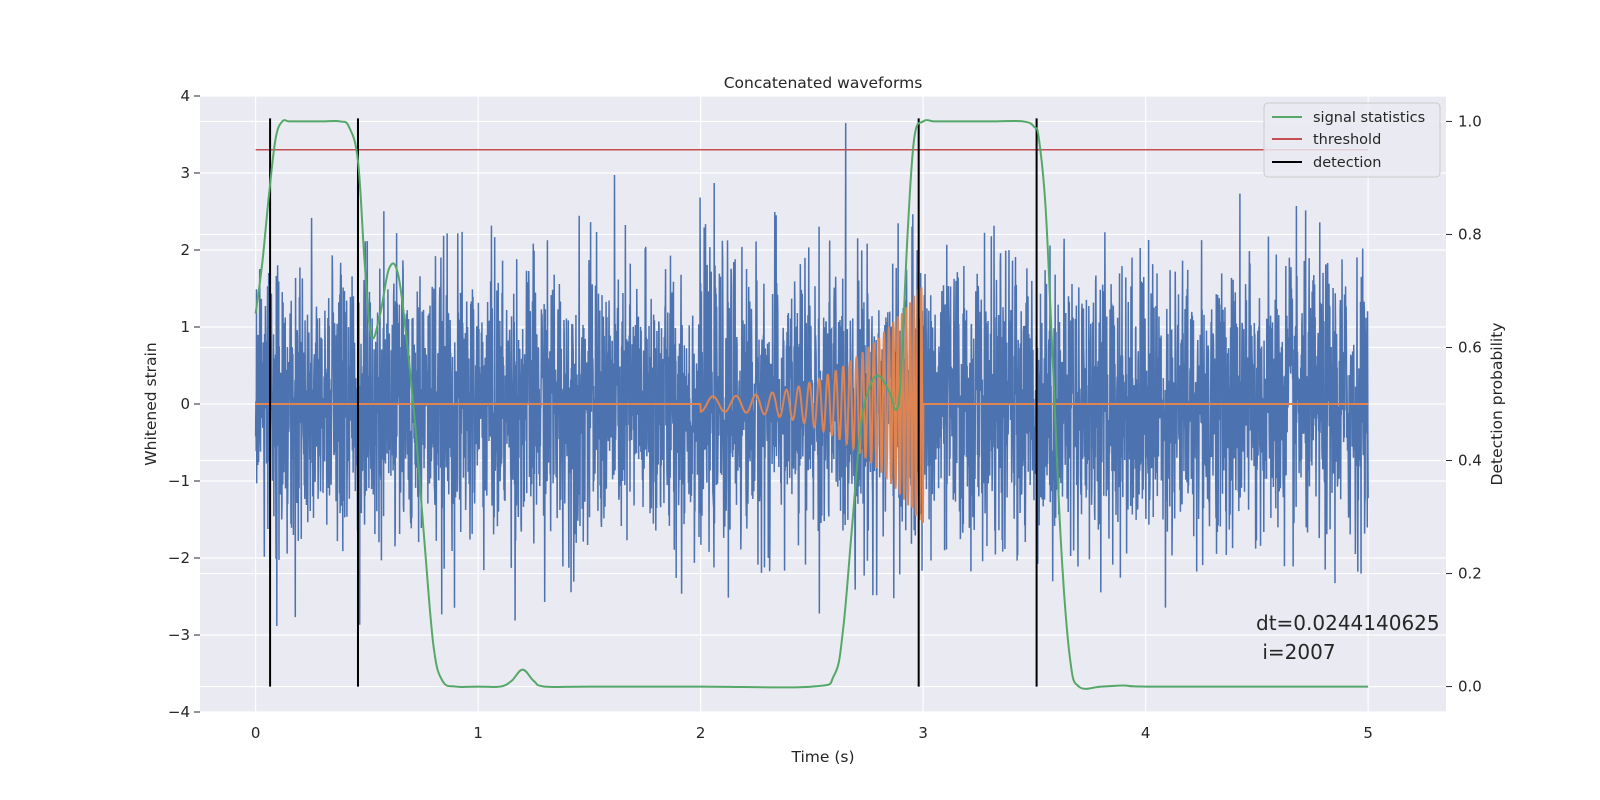 The height and width of the screenshot is (800, 1600). Describe the element at coordinates (179, 712) in the screenshot. I see `y-tick-label: −4` at that location.